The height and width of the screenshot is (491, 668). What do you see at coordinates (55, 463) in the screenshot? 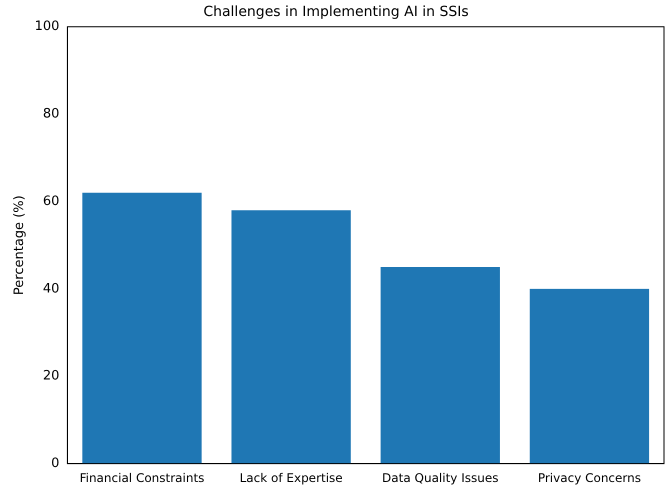
I see `y-tick-label: 0` at bounding box center [55, 463].